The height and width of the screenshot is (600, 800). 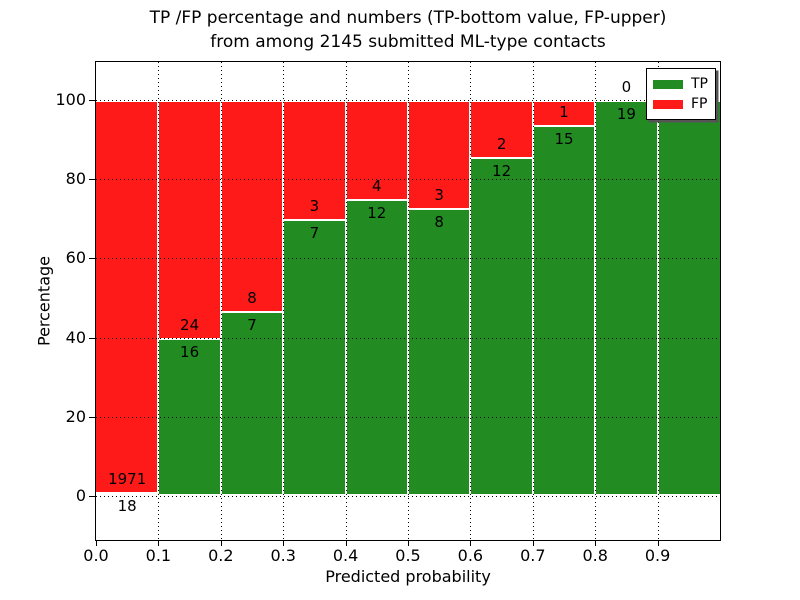 I want to click on x-tick-label: 0.6, so click(x=470, y=555).